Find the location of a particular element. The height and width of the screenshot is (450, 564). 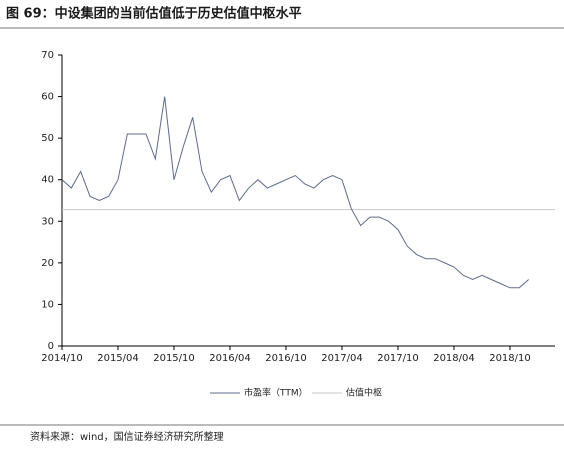

legend-label: 估值中枢 is located at coordinates (364, 393).